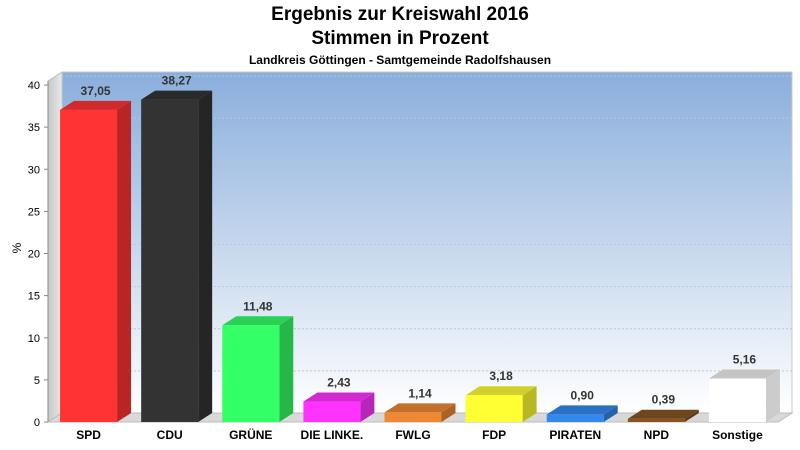 The image size is (800, 450). I want to click on bar-piraten, so click(582, 413).